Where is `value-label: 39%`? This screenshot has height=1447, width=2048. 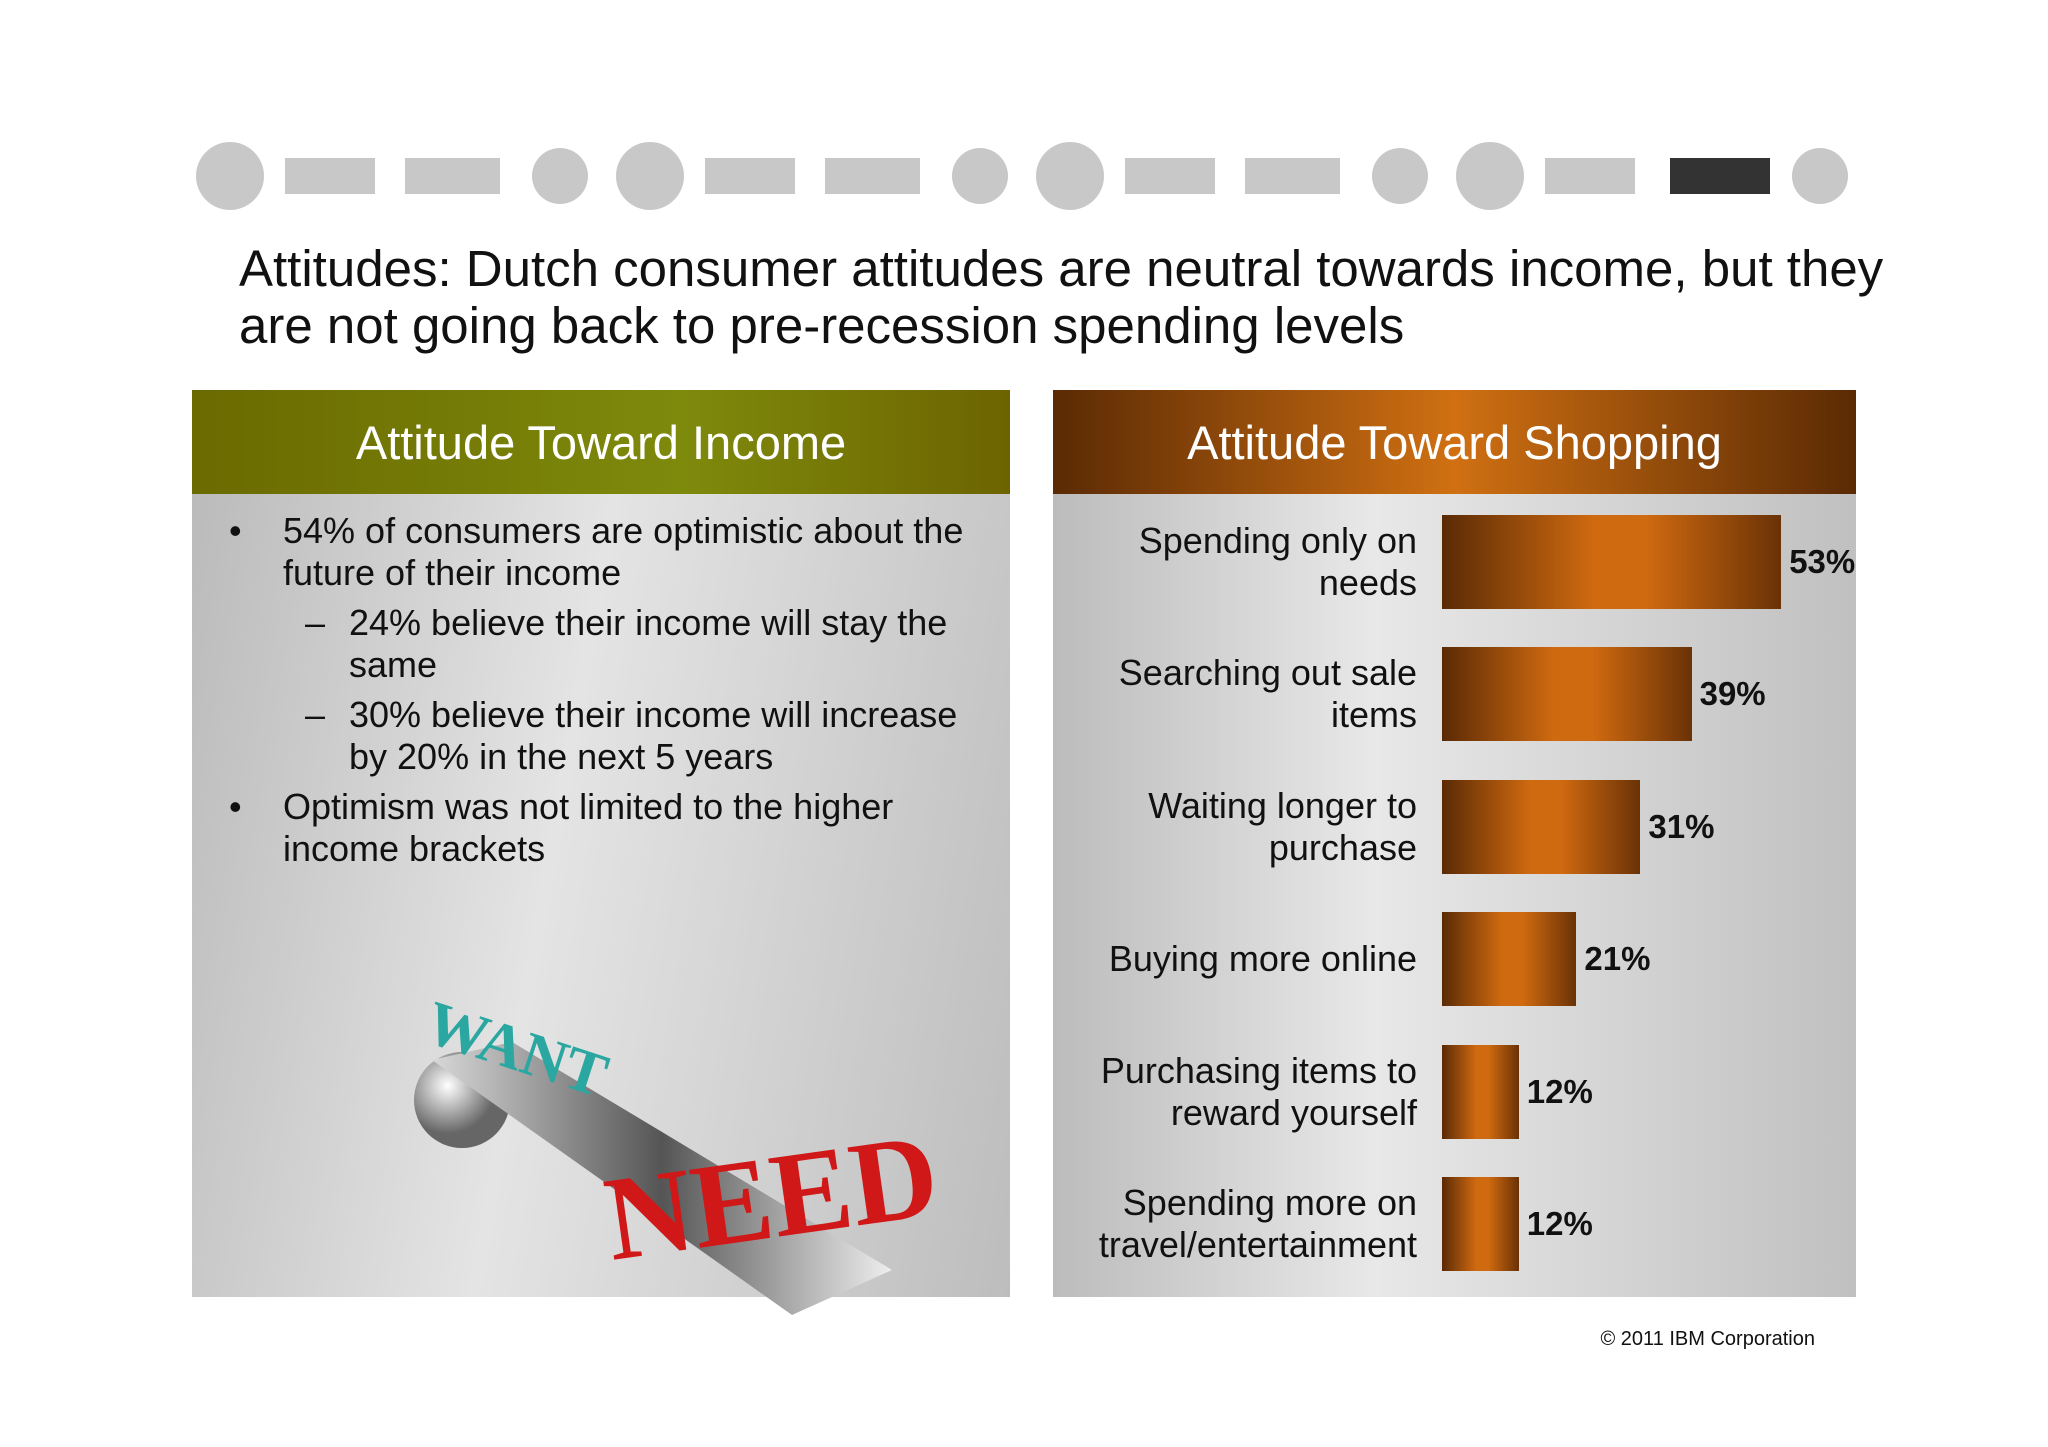 value-label: 39% is located at coordinates (1732, 694).